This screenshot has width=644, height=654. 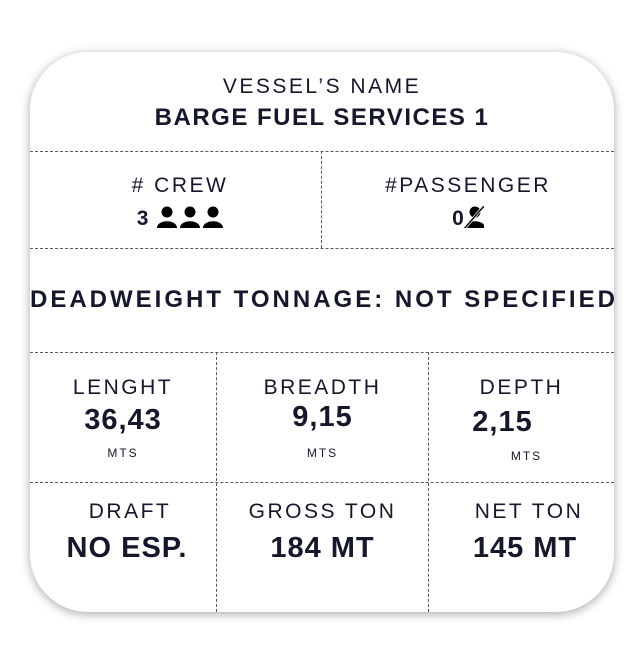 What do you see at coordinates (322, 387) in the screenshot?
I see `breadth-label: BREADTH` at bounding box center [322, 387].